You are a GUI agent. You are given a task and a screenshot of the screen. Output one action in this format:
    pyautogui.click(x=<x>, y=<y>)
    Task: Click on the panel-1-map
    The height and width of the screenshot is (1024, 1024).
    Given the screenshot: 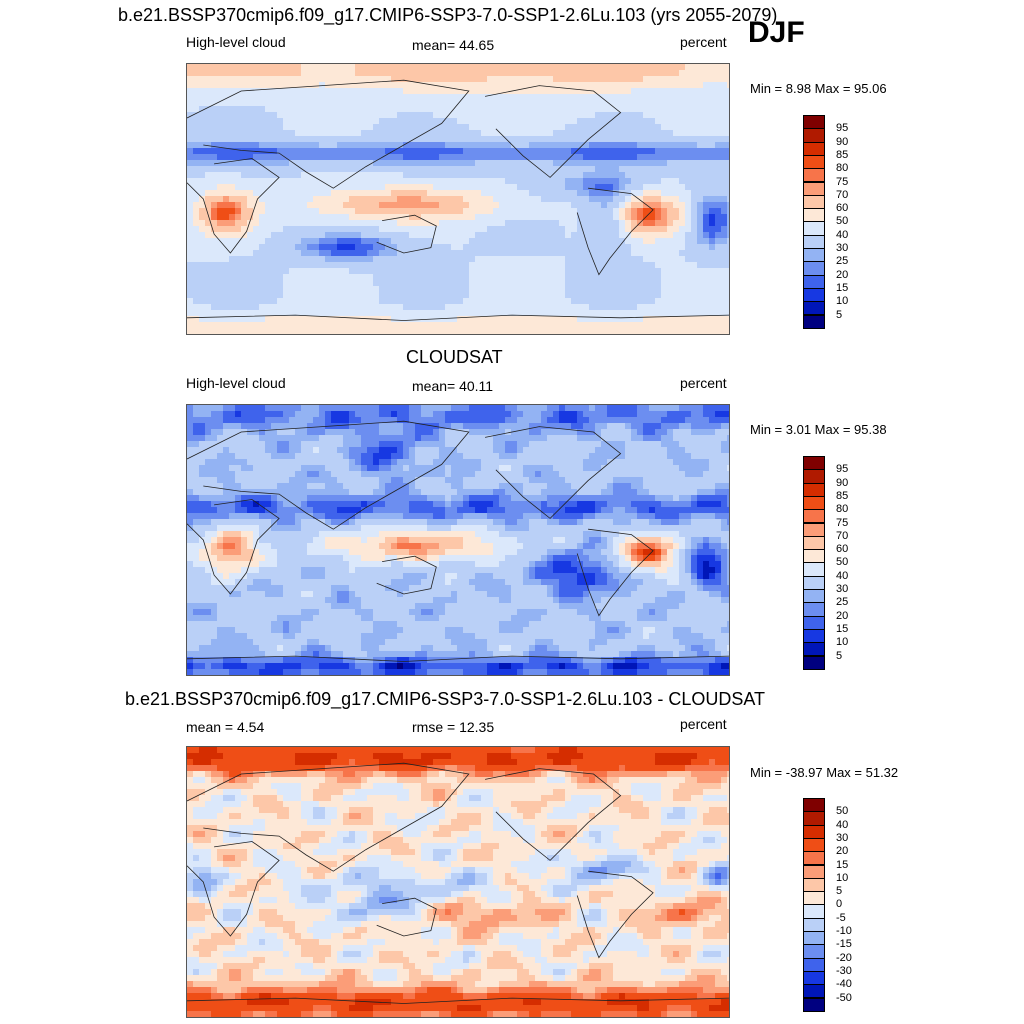 What is the action you would take?
    pyautogui.click(x=458, y=199)
    